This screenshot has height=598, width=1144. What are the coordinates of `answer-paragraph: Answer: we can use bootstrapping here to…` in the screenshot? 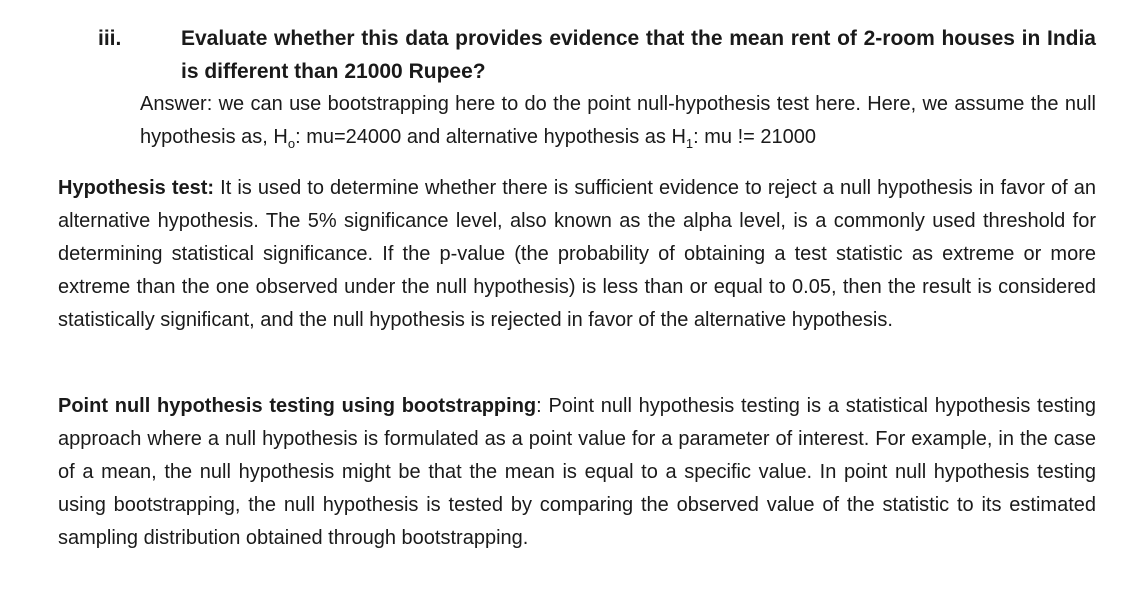 It's located at (618, 124).